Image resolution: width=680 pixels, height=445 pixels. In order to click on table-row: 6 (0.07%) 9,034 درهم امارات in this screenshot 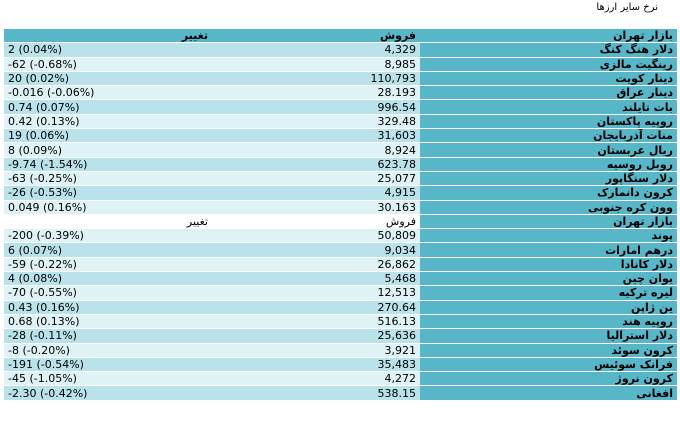, I will do `click(340, 250)`.